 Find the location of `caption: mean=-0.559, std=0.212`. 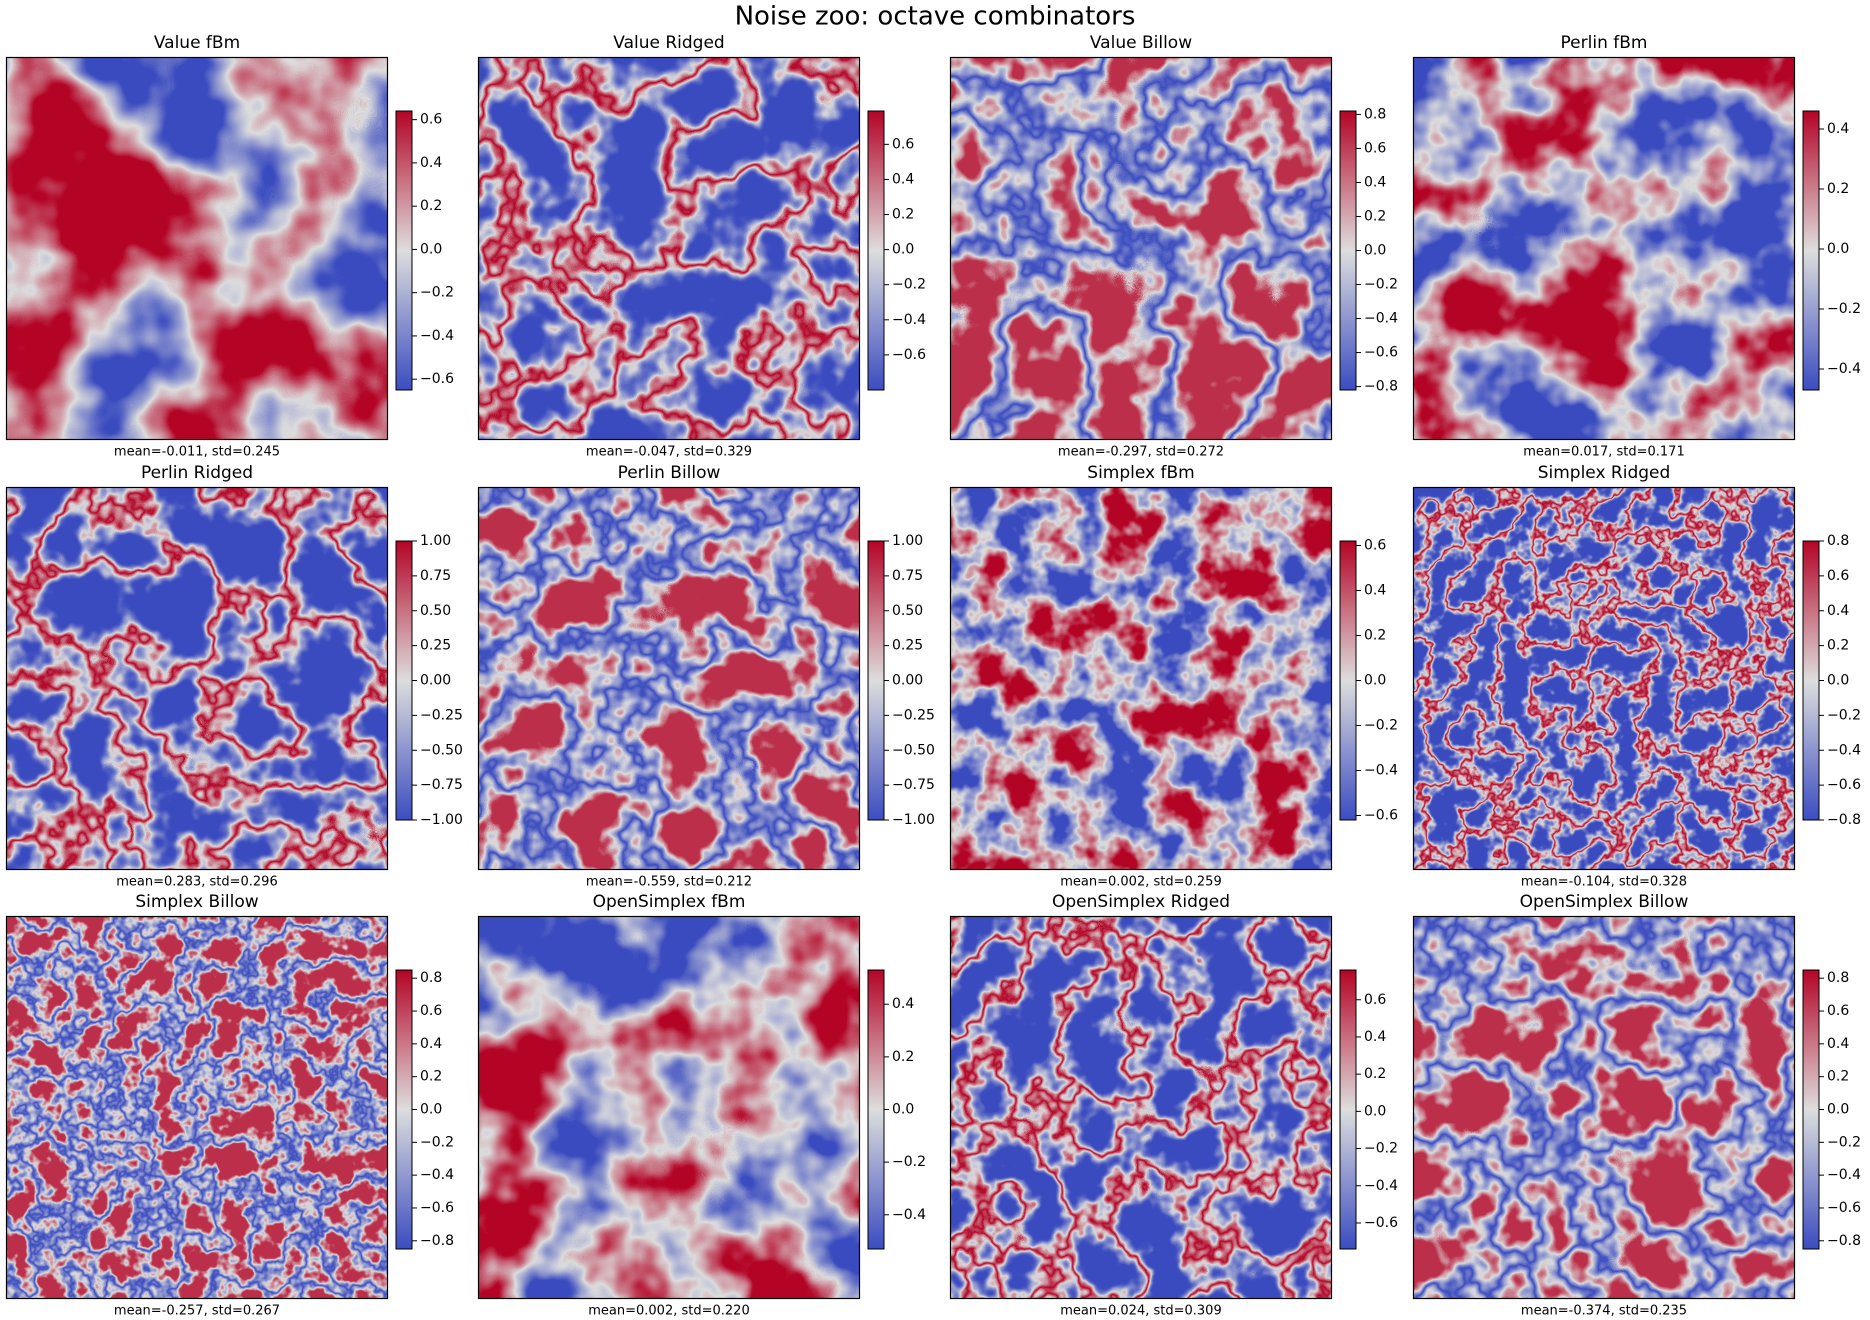

caption: mean=-0.559, std=0.212 is located at coordinates (669, 882).